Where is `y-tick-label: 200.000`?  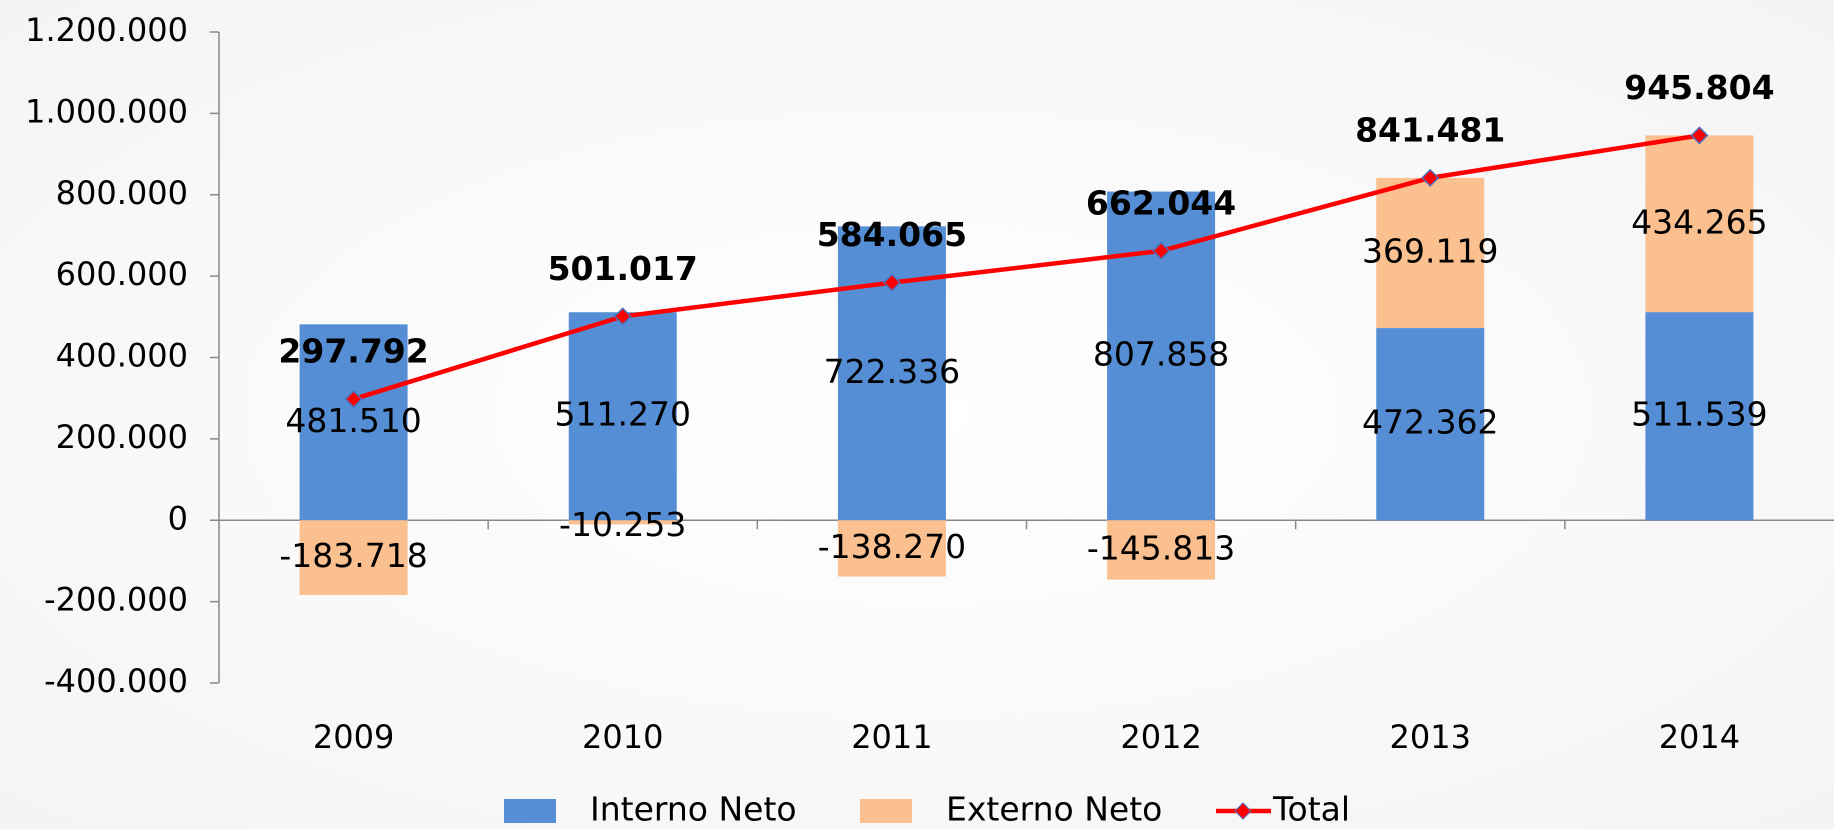
y-tick-label: 200.000 is located at coordinates (122, 437).